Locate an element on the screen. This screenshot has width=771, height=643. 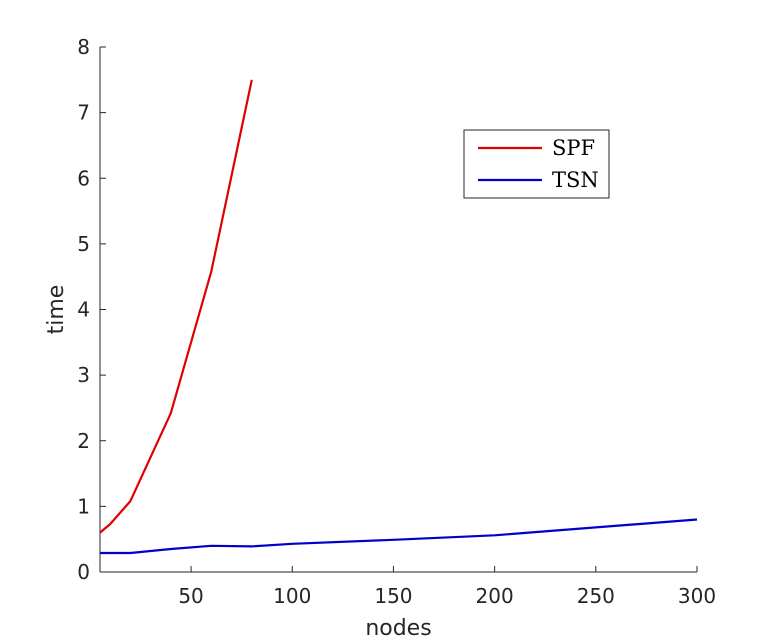
y-tick-label: 2 is located at coordinates (83, 441).